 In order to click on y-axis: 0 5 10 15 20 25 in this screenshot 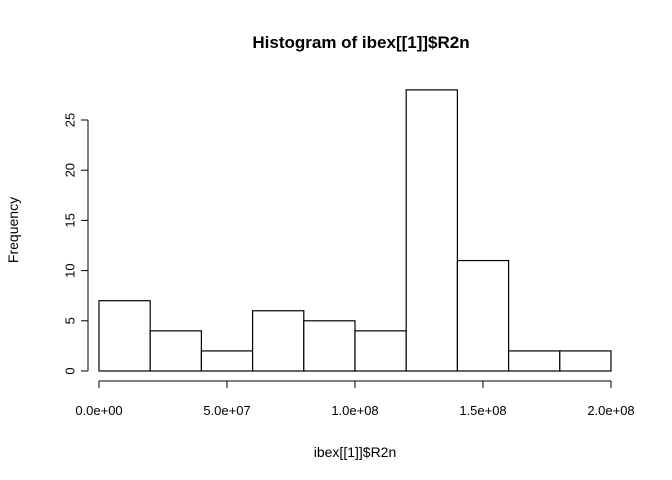, I will do `click(76, 244)`.